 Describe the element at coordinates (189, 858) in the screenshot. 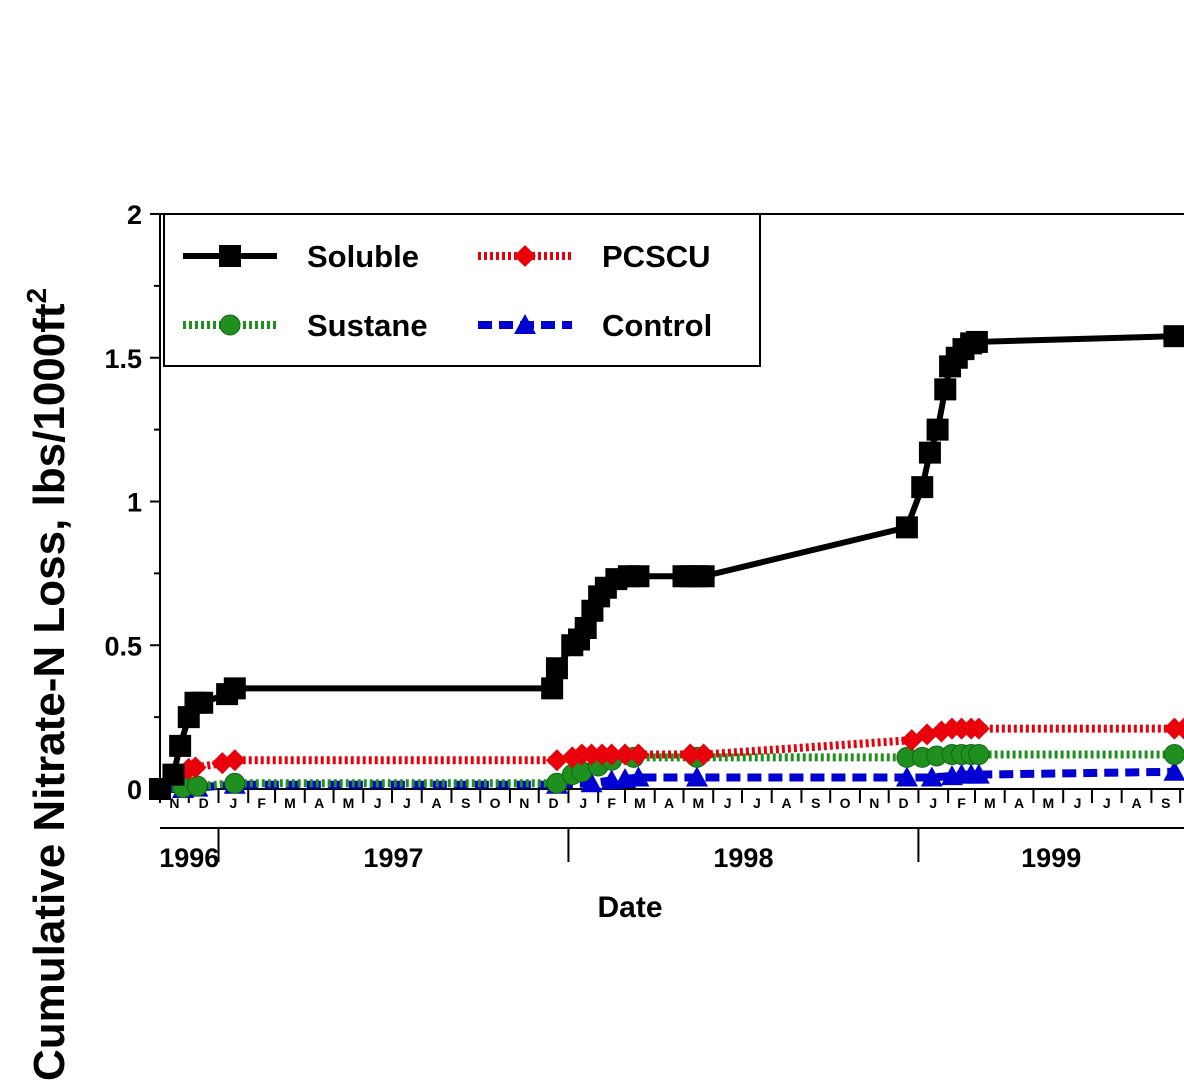

I see `year-label: 1996` at that location.